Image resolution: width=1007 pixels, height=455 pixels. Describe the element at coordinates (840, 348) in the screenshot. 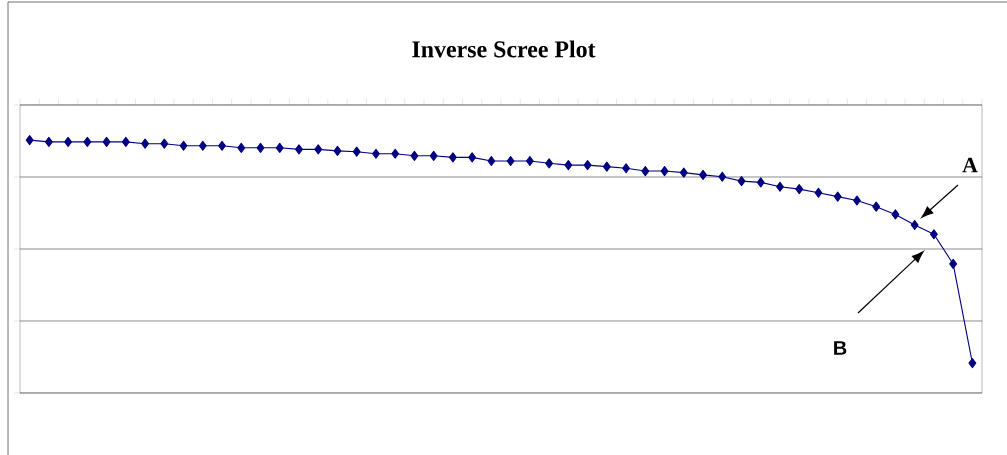

I see `annotation: B` at that location.